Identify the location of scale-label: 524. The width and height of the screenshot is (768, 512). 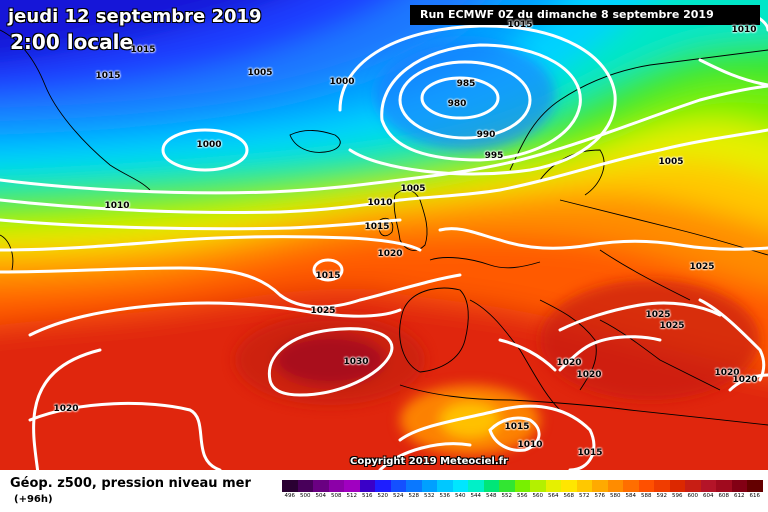
(398, 496).